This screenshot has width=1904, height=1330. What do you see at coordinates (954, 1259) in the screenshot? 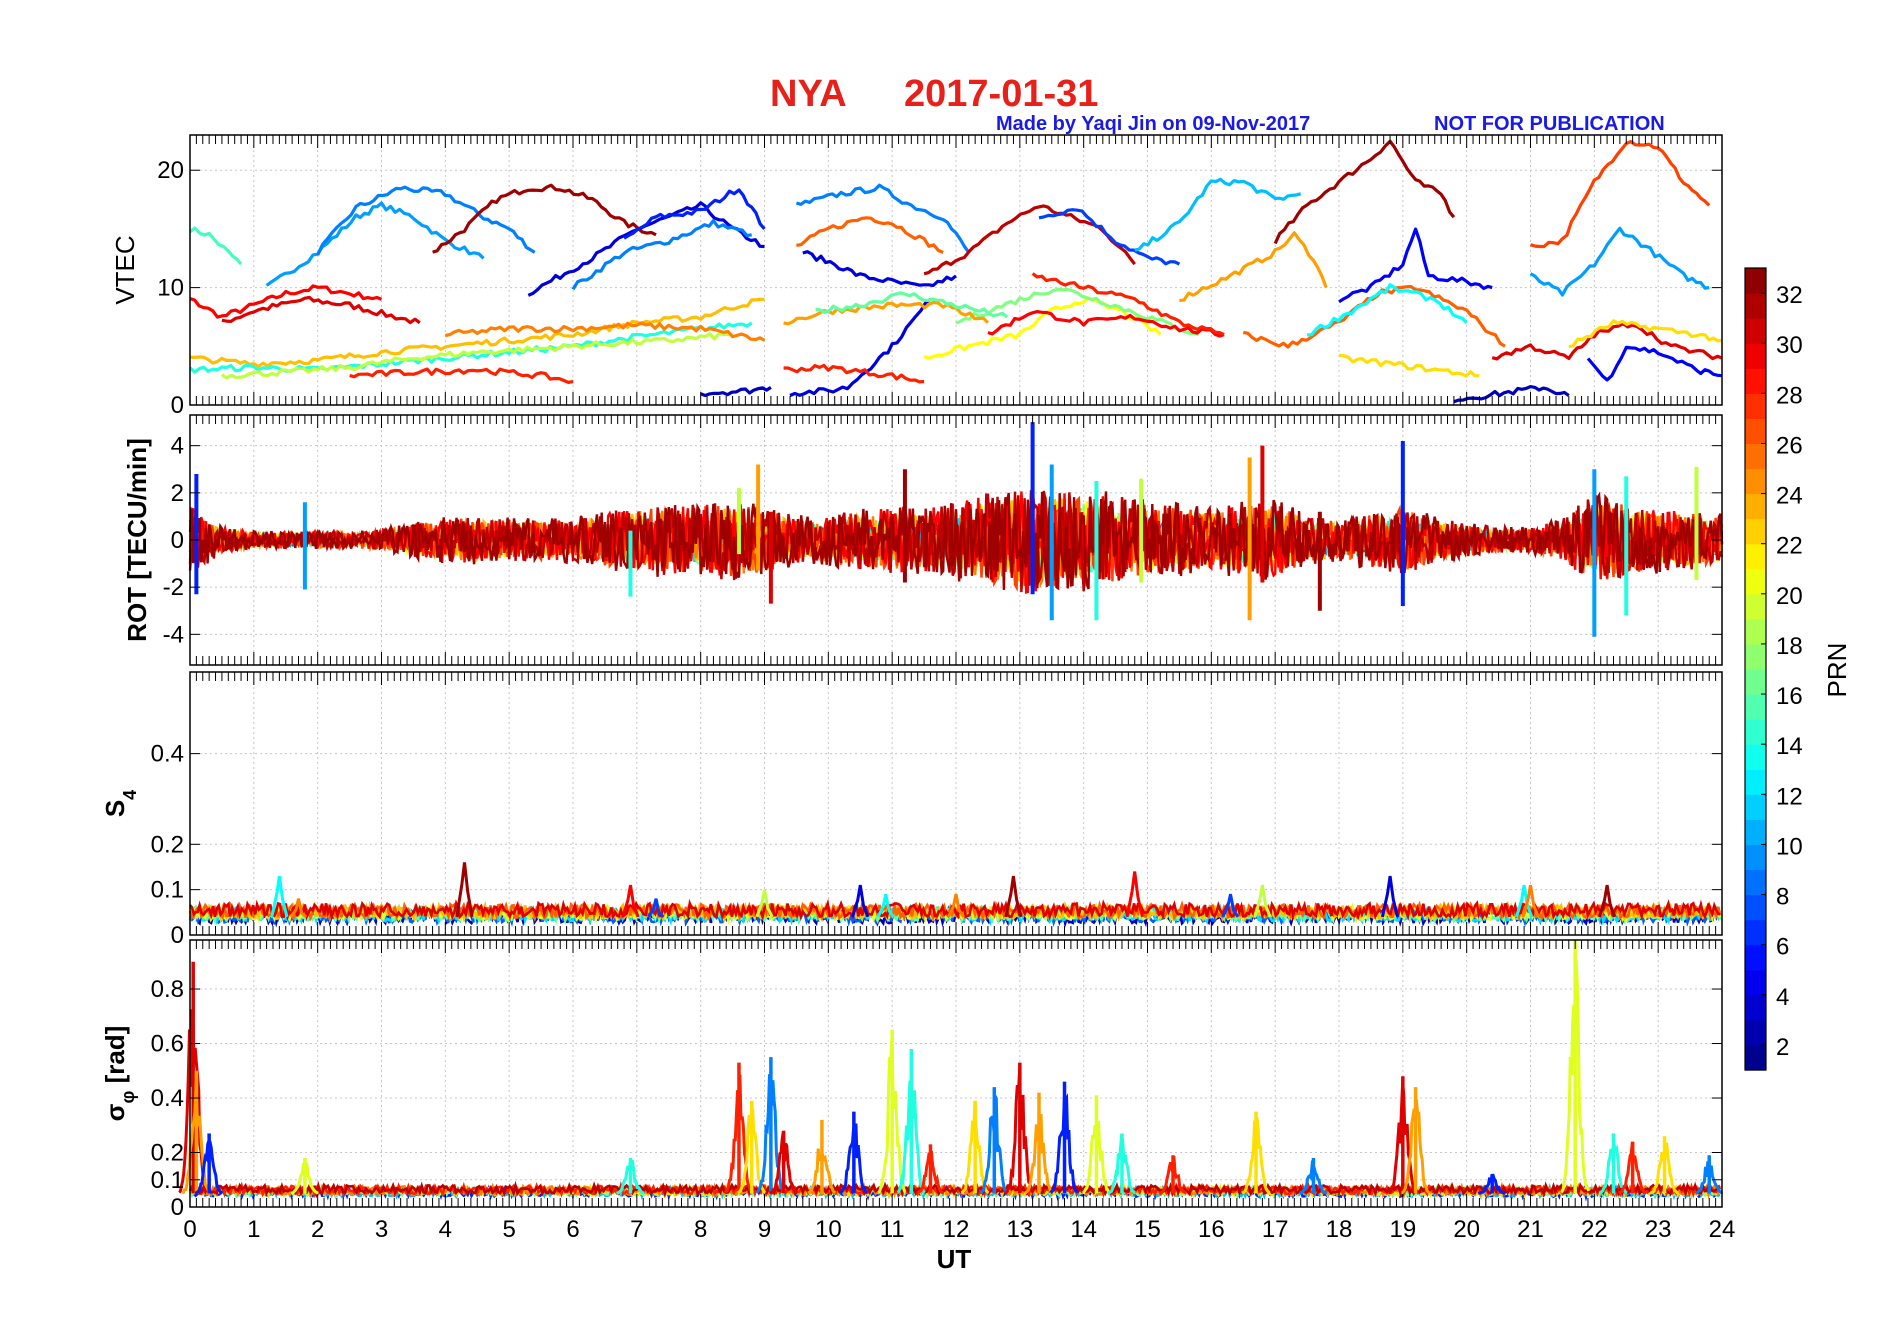
I see `x-axis-label: UT` at bounding box center [954, 1259].